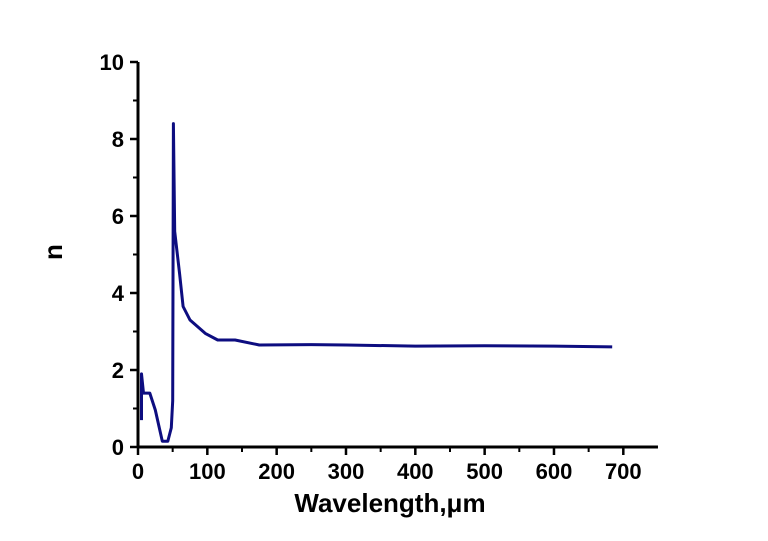 Image resolution: width=768 pixels, height=541 pixels. I want to click on y-tick-label: 4, so click(118, 293).